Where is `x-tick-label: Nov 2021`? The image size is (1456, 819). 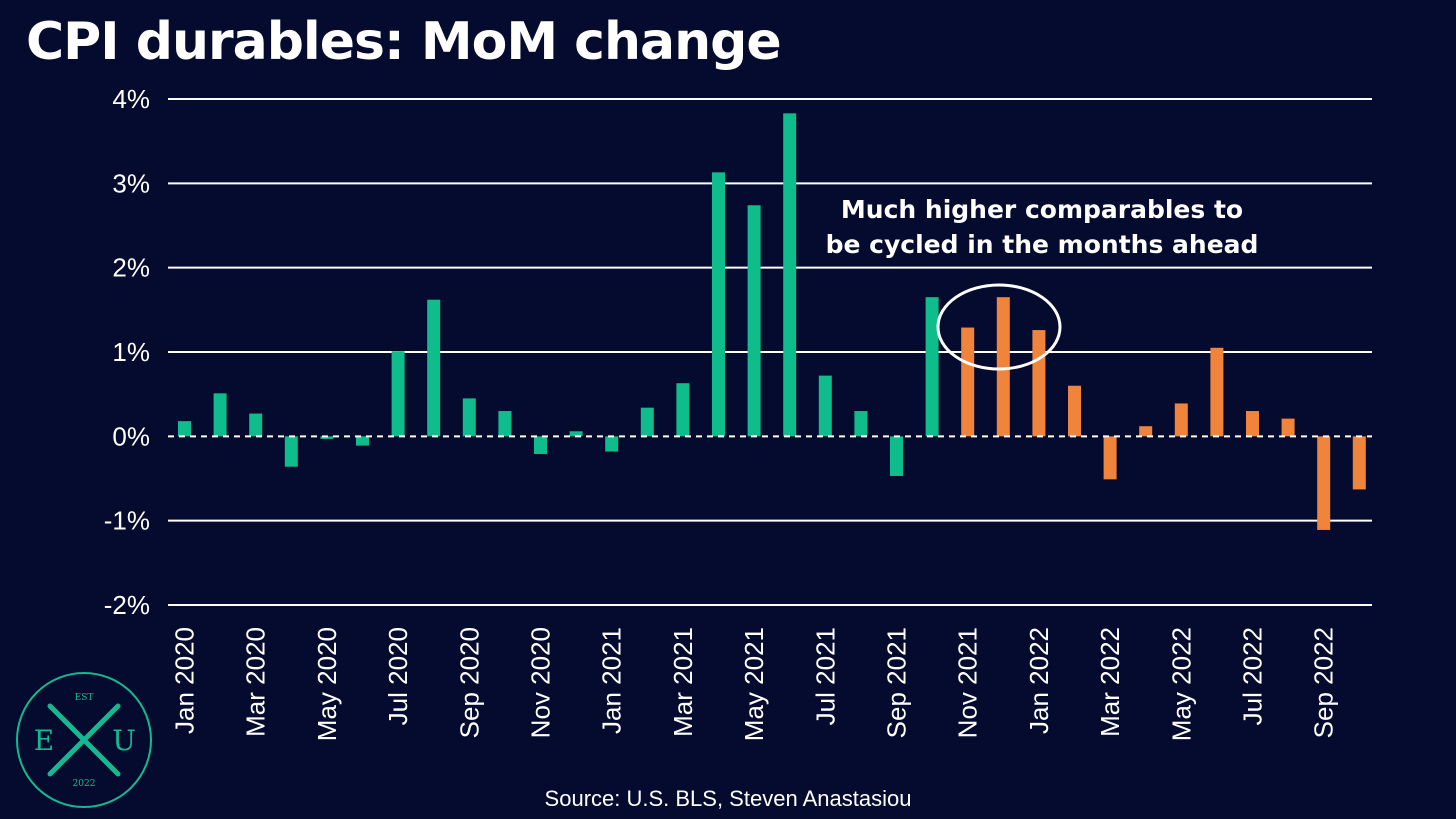 x-tick-label: Nov 2021 is located at coordinates (968, 682).